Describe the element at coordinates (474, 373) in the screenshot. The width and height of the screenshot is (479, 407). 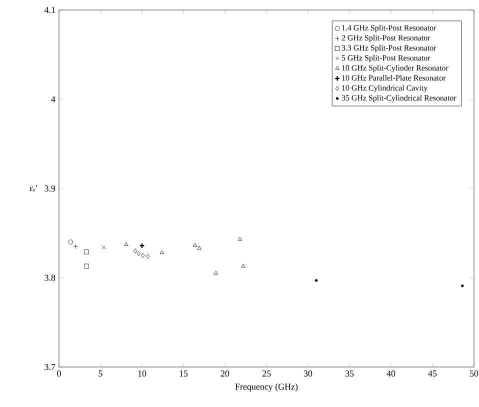
I see `x-tick-label: 50` at that location.